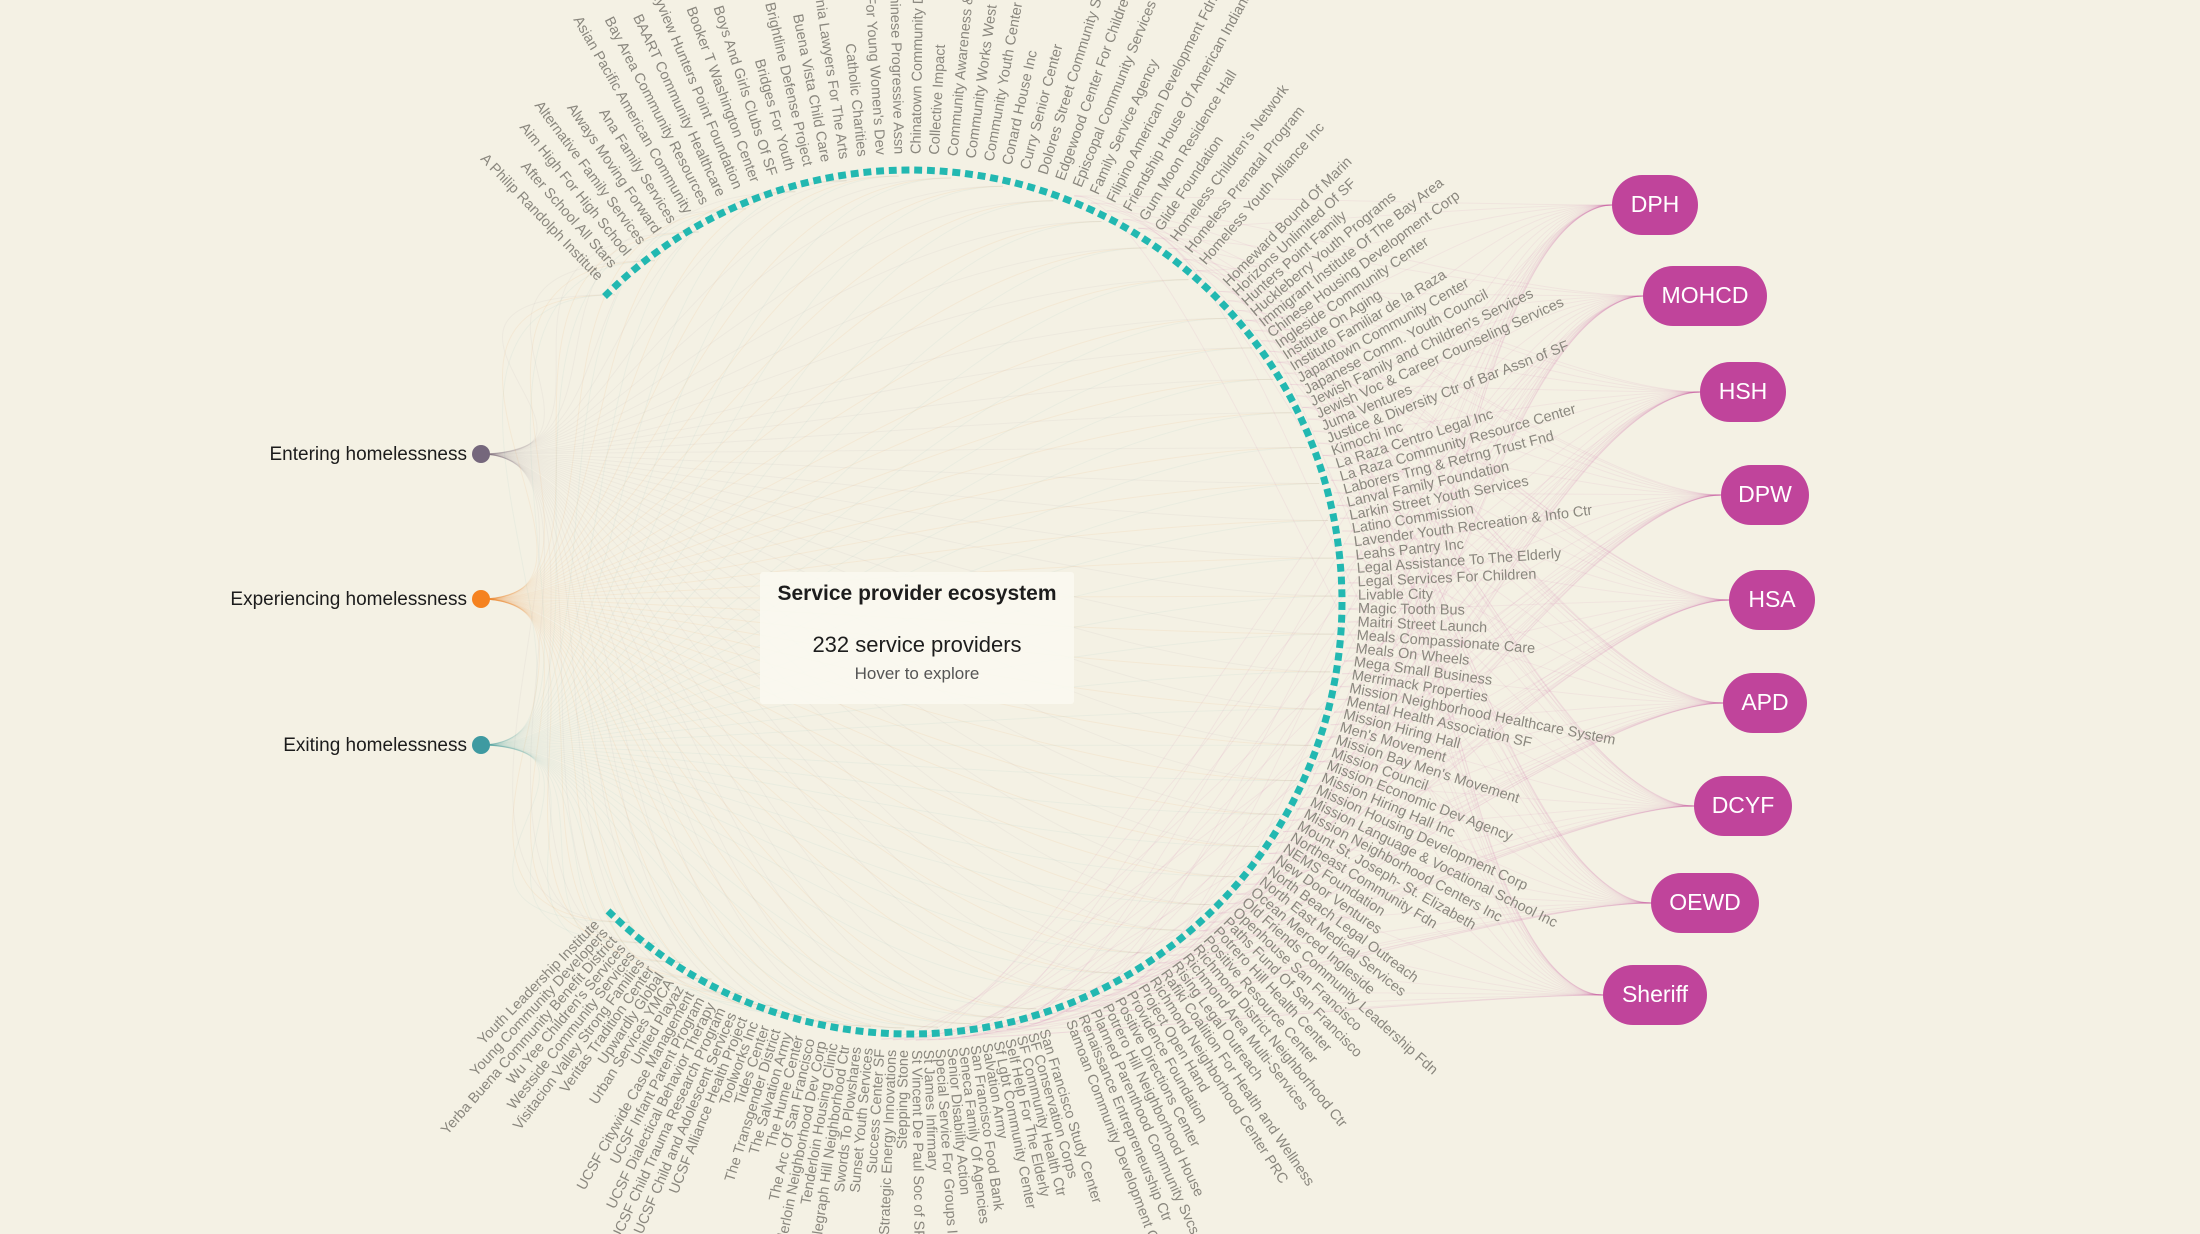 The image size is (2200, 1234). I want to click on agency-label: HSH, so click(1743, 391).